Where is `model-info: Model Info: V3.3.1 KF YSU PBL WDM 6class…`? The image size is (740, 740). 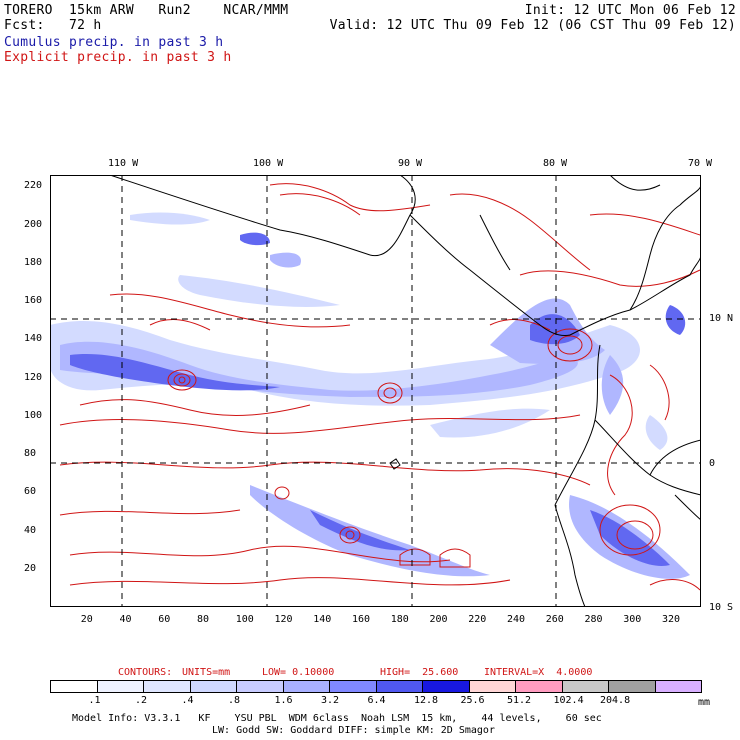 model-info: Model Info: V3.3.1 KF YSU PBL WDM 6class… is located at coordinates (337, 718).